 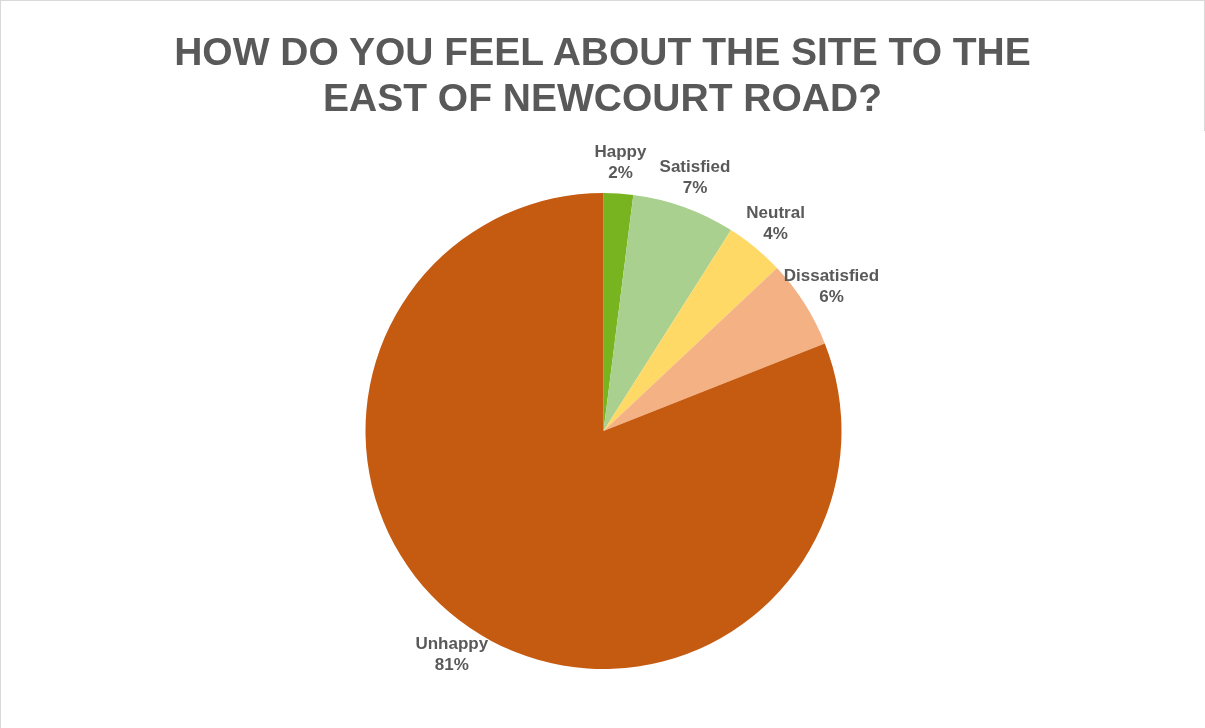 What do you see at coordinates (775, 212) in the screenshot?
I see `slice-label: Neutral` at bounding box center [775, 212].